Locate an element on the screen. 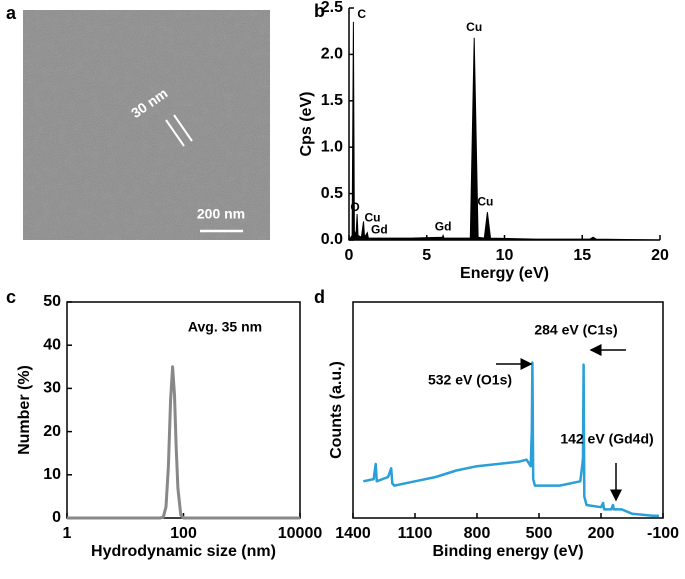 This screenshot has width=685, height=579. y-tick-label: 50 is located at coordinates (52, 301).